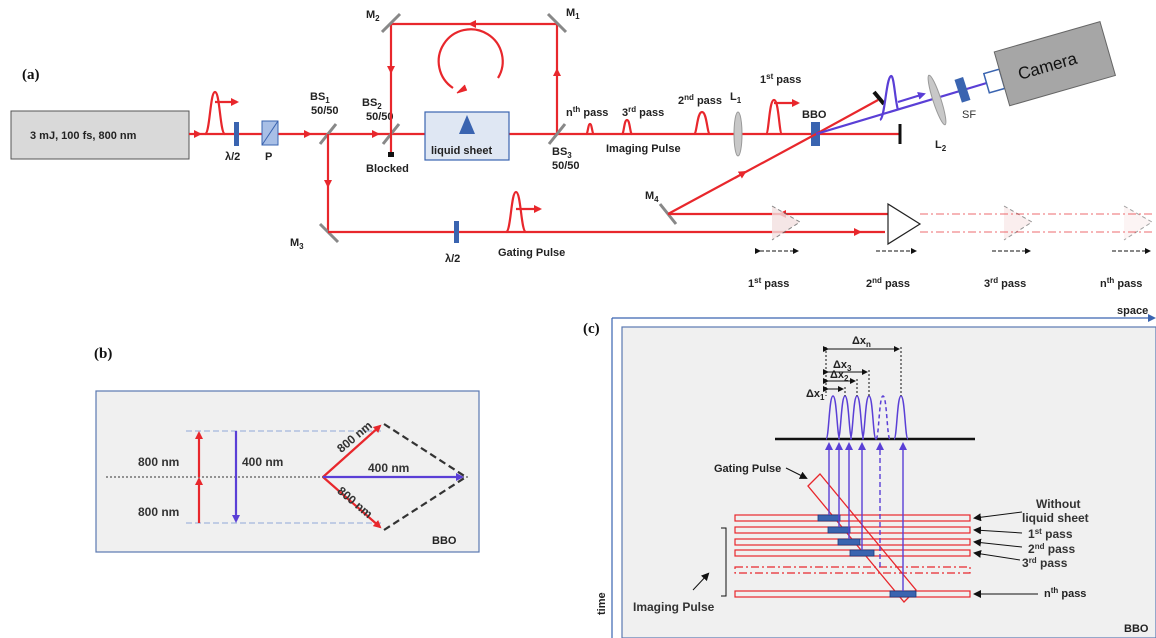 The width and height of the screenshot is (1156, 638). I want to click on bar-without-sheet, so click(852, 518).